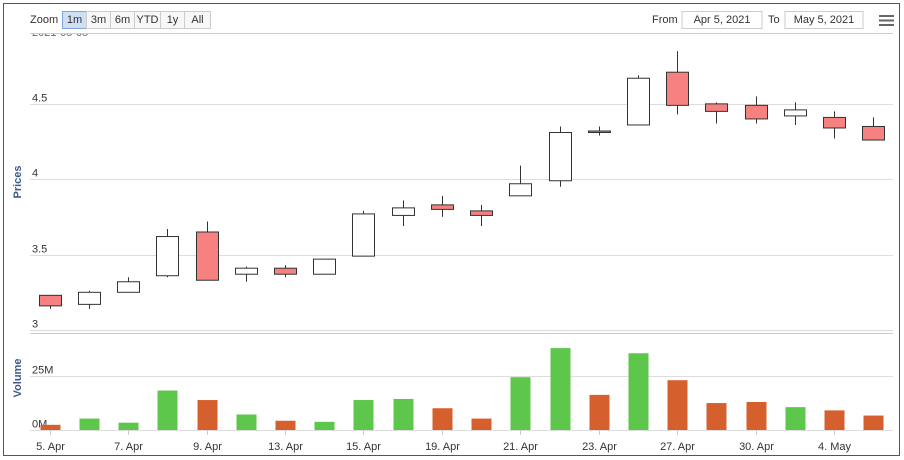 This screenshot has height=460, width=904. I want to click on zoom-button-label: YTD, so click(148, 20).